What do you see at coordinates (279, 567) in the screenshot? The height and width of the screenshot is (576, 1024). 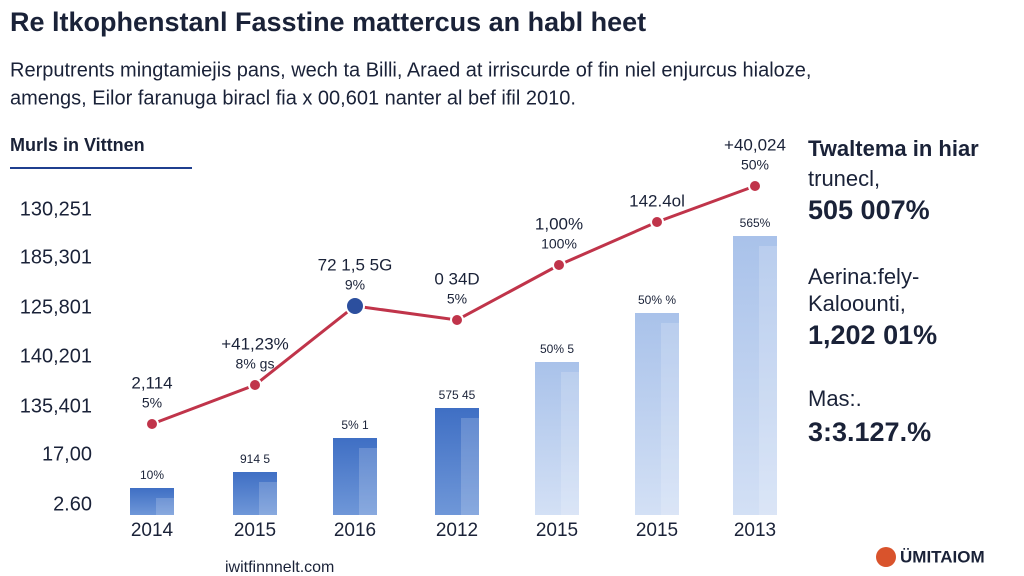 I see `footer-url: iwitfinnnelt.com` at bounding box center [279, 567].